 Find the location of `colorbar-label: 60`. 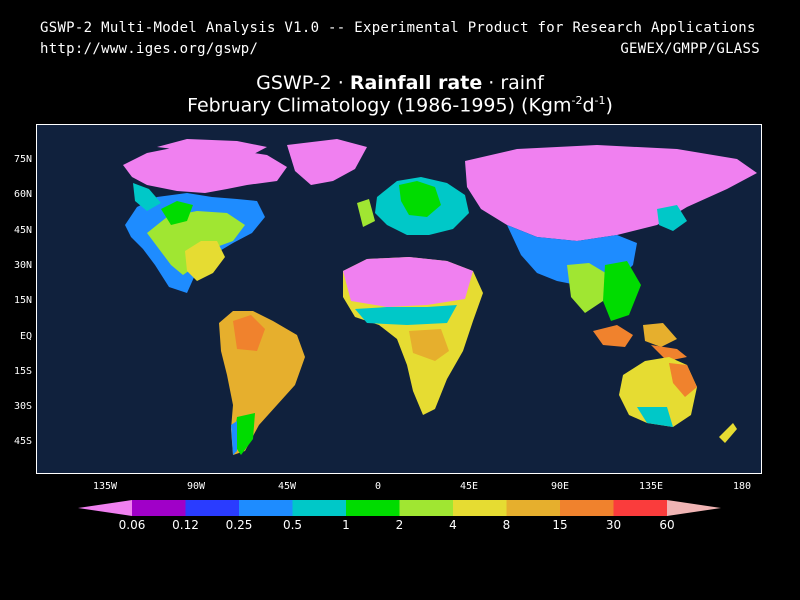

colorbar-label: 60 is located at coordinates (667, 525).